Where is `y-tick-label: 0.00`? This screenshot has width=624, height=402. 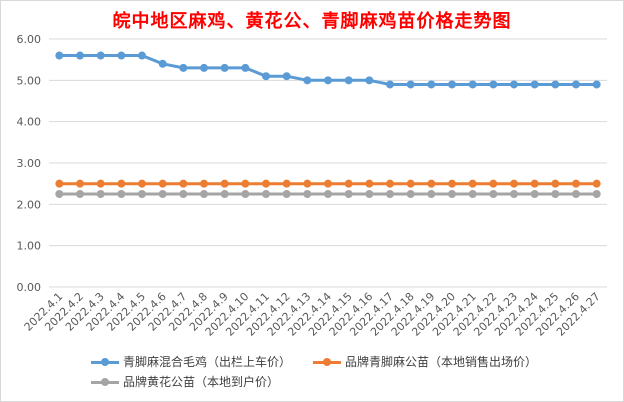 y-tick-label: 0.00 is located at coordinates (29, 287).